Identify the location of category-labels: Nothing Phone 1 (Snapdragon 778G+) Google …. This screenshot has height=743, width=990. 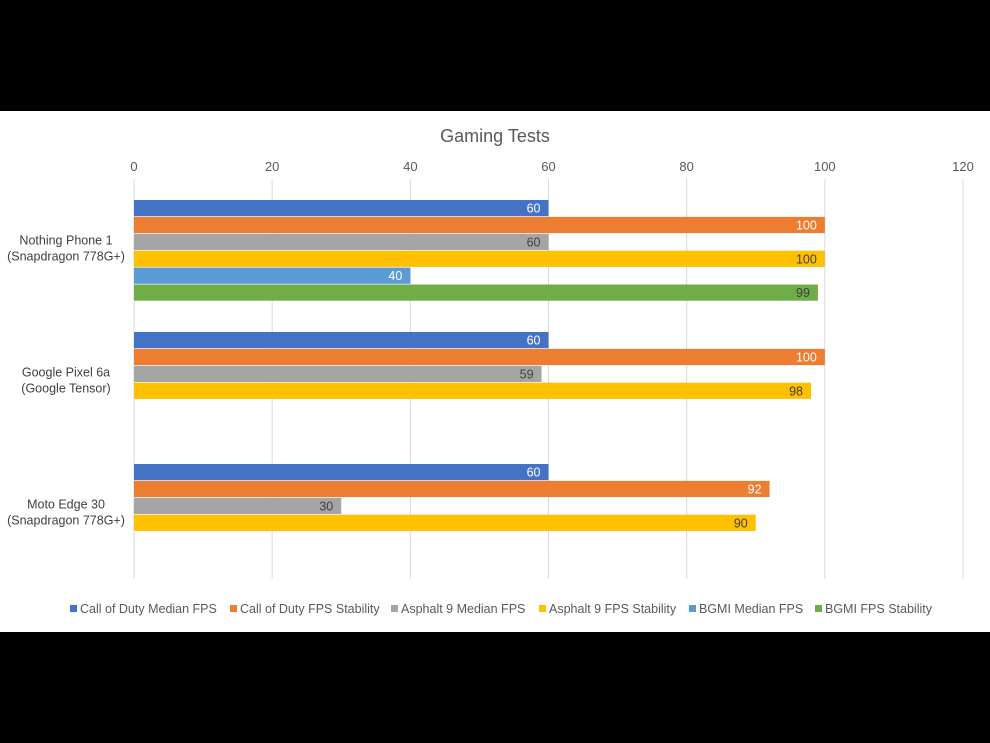
(66, 381).